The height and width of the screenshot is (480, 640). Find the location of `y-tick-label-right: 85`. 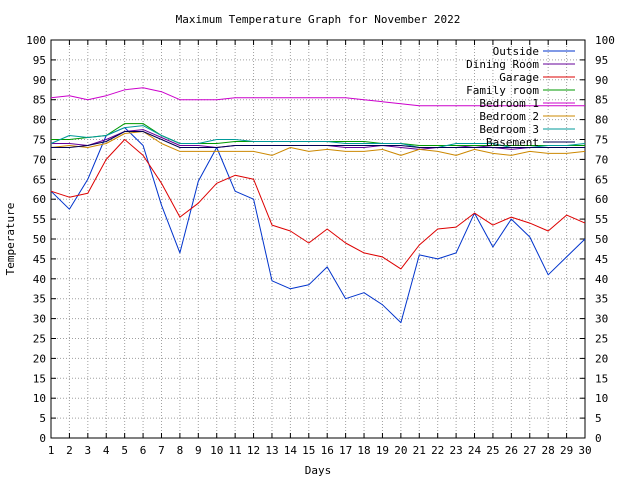

y-tick-label-right: 85 is located at coordinates (601, 100).